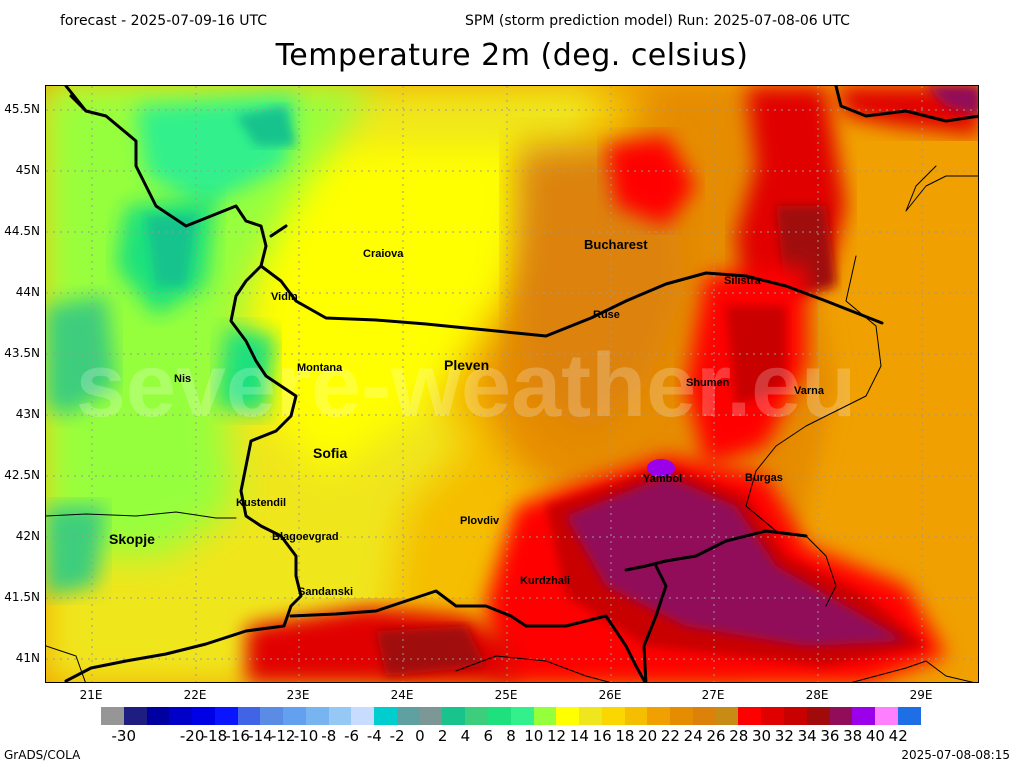 Image resolution: width=1024 pixels, height=768 pixels. Describe the element at coordinates (784, 736) in the screenshot. I see `colorbar-tick: 32` at that location.